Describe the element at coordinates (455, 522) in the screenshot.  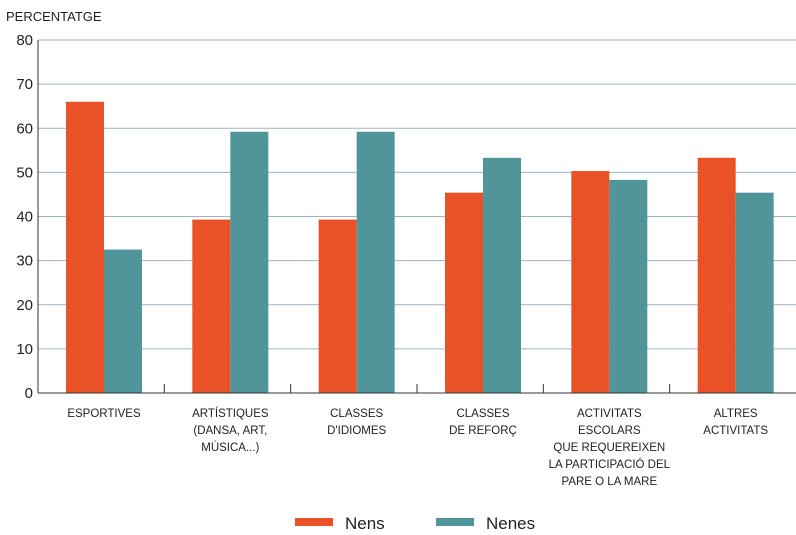
I see `legend-swatch-nenes` at that location.